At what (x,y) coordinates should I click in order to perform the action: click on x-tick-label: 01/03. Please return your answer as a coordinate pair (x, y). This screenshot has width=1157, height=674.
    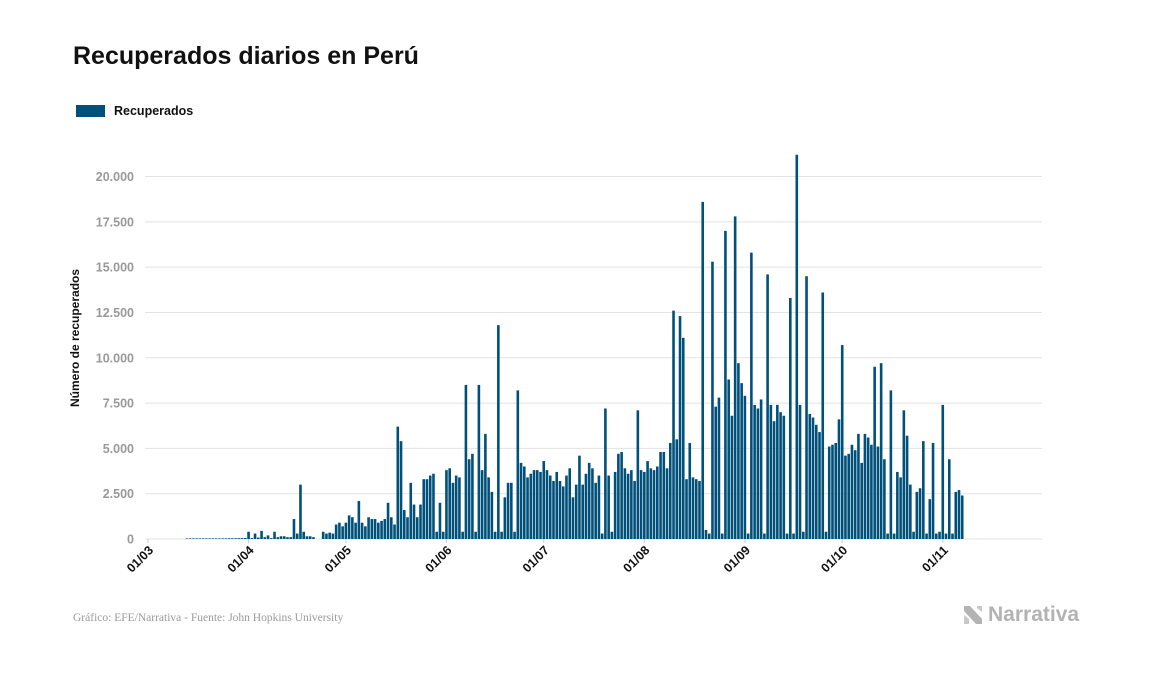
    Looking at the image, I should click on (140, 559).